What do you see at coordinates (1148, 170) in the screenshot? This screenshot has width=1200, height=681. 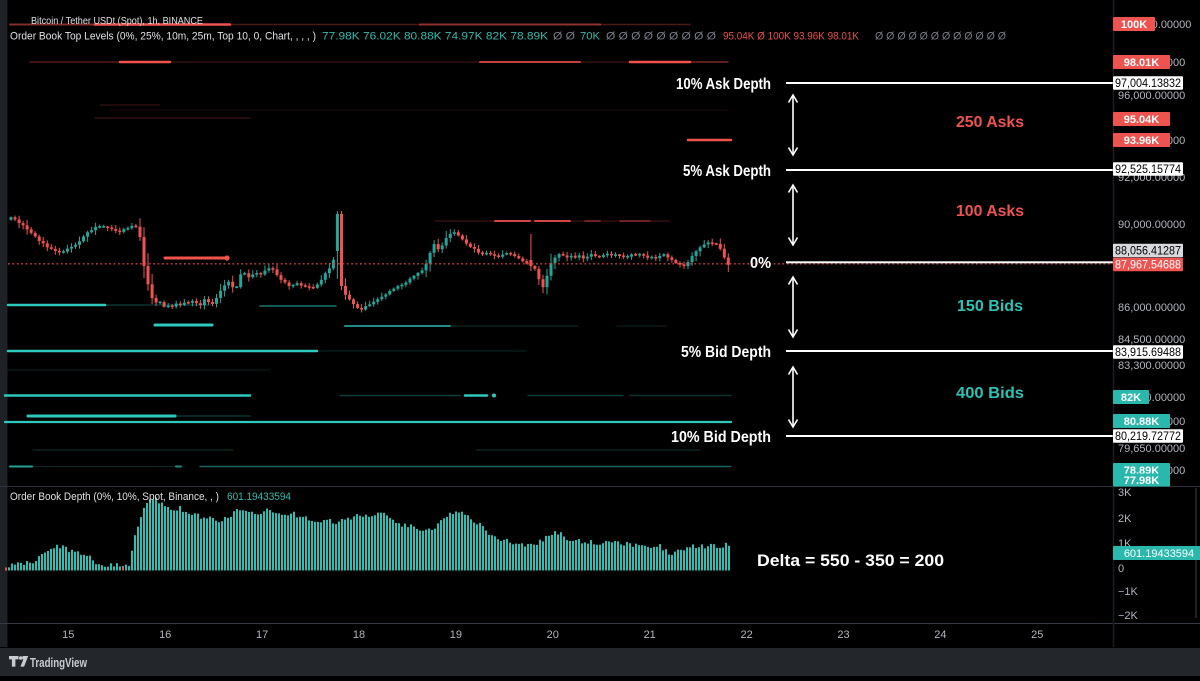 I see `svg-text: 92,525.15774` at bounding box center [1148, 170].